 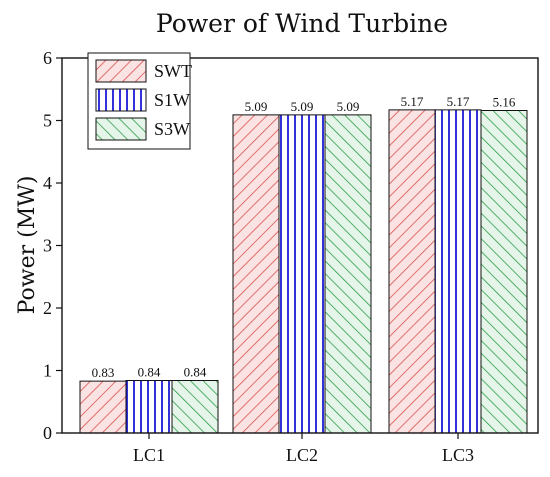 What do you see at coordinates (121, 71) in the screenshot?
I see `legend-swatch-swt` at bounding box center [121, 71].